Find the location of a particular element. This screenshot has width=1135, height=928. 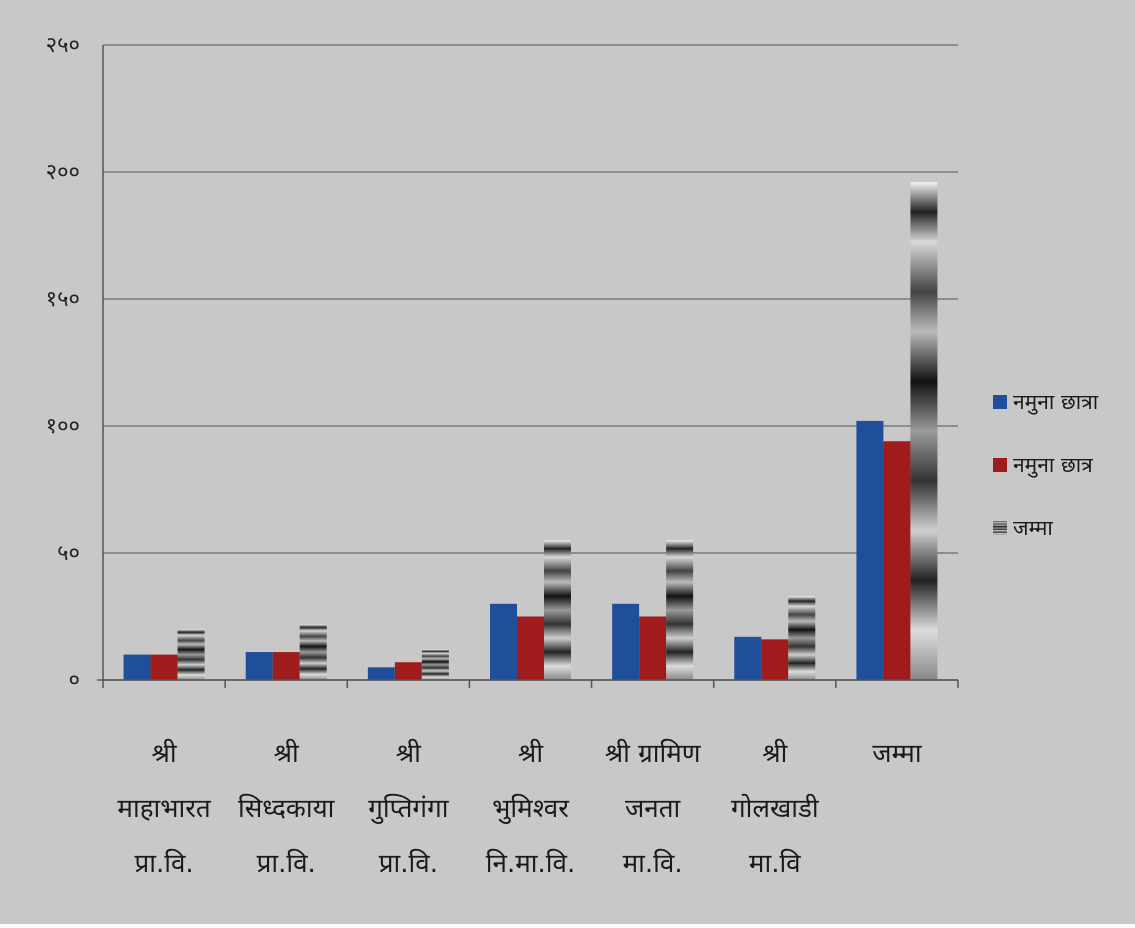

y-tick-label: २०० is located at coordinates (63, 172).